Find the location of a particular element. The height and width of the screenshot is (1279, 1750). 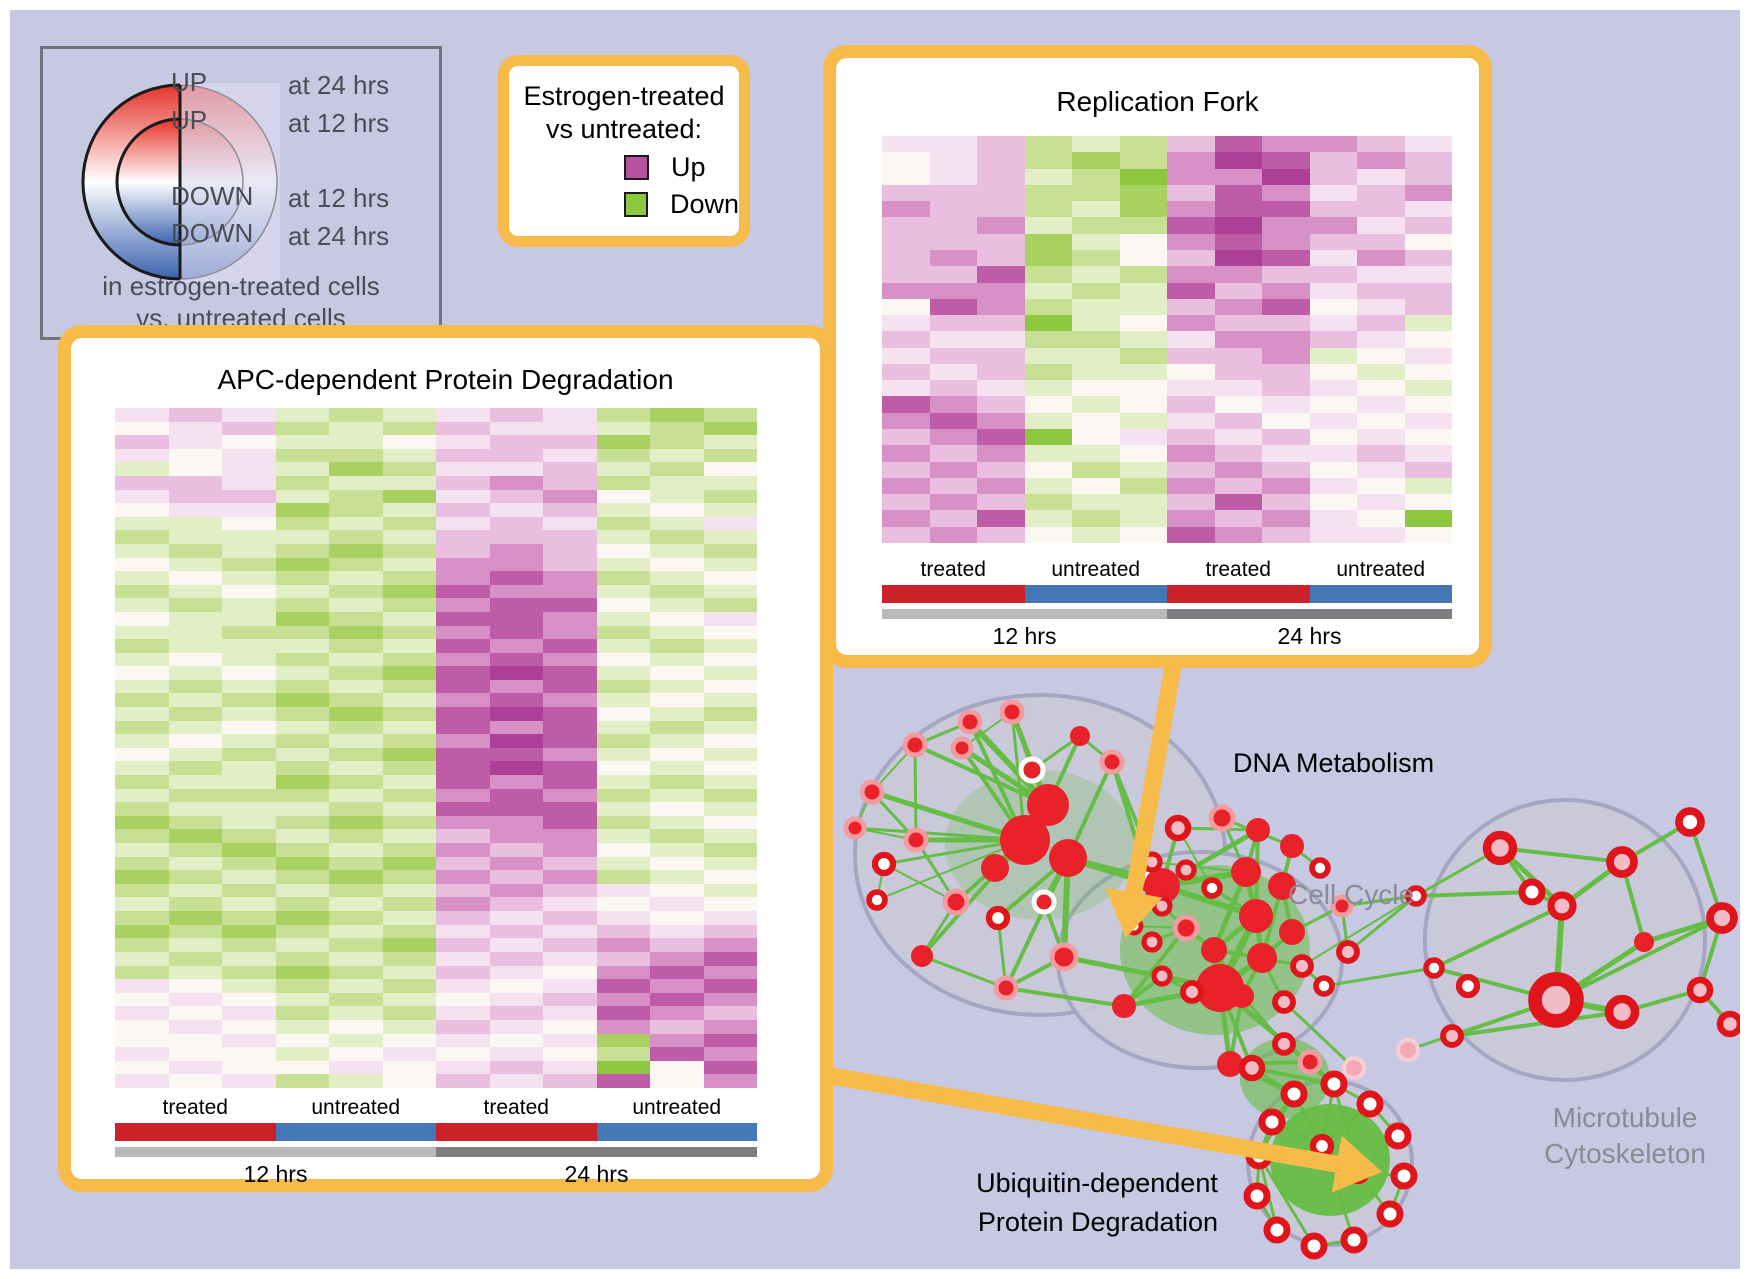

flow-arrow-shaft is located at coordinates (1154, 774).